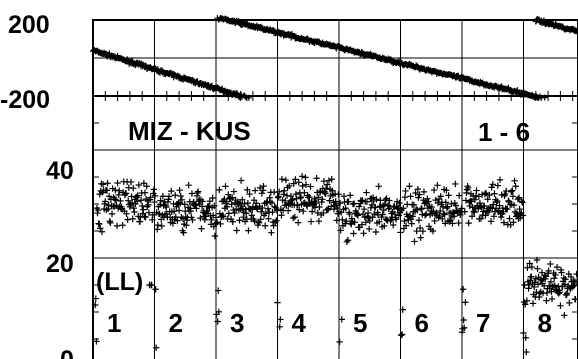 This screenshot has height=359, width=578. What do you see at coordinates (60, 171) in the screenshot?
I see `amplitude-ytick-label-40: 40` at bounding box center [60, 171].